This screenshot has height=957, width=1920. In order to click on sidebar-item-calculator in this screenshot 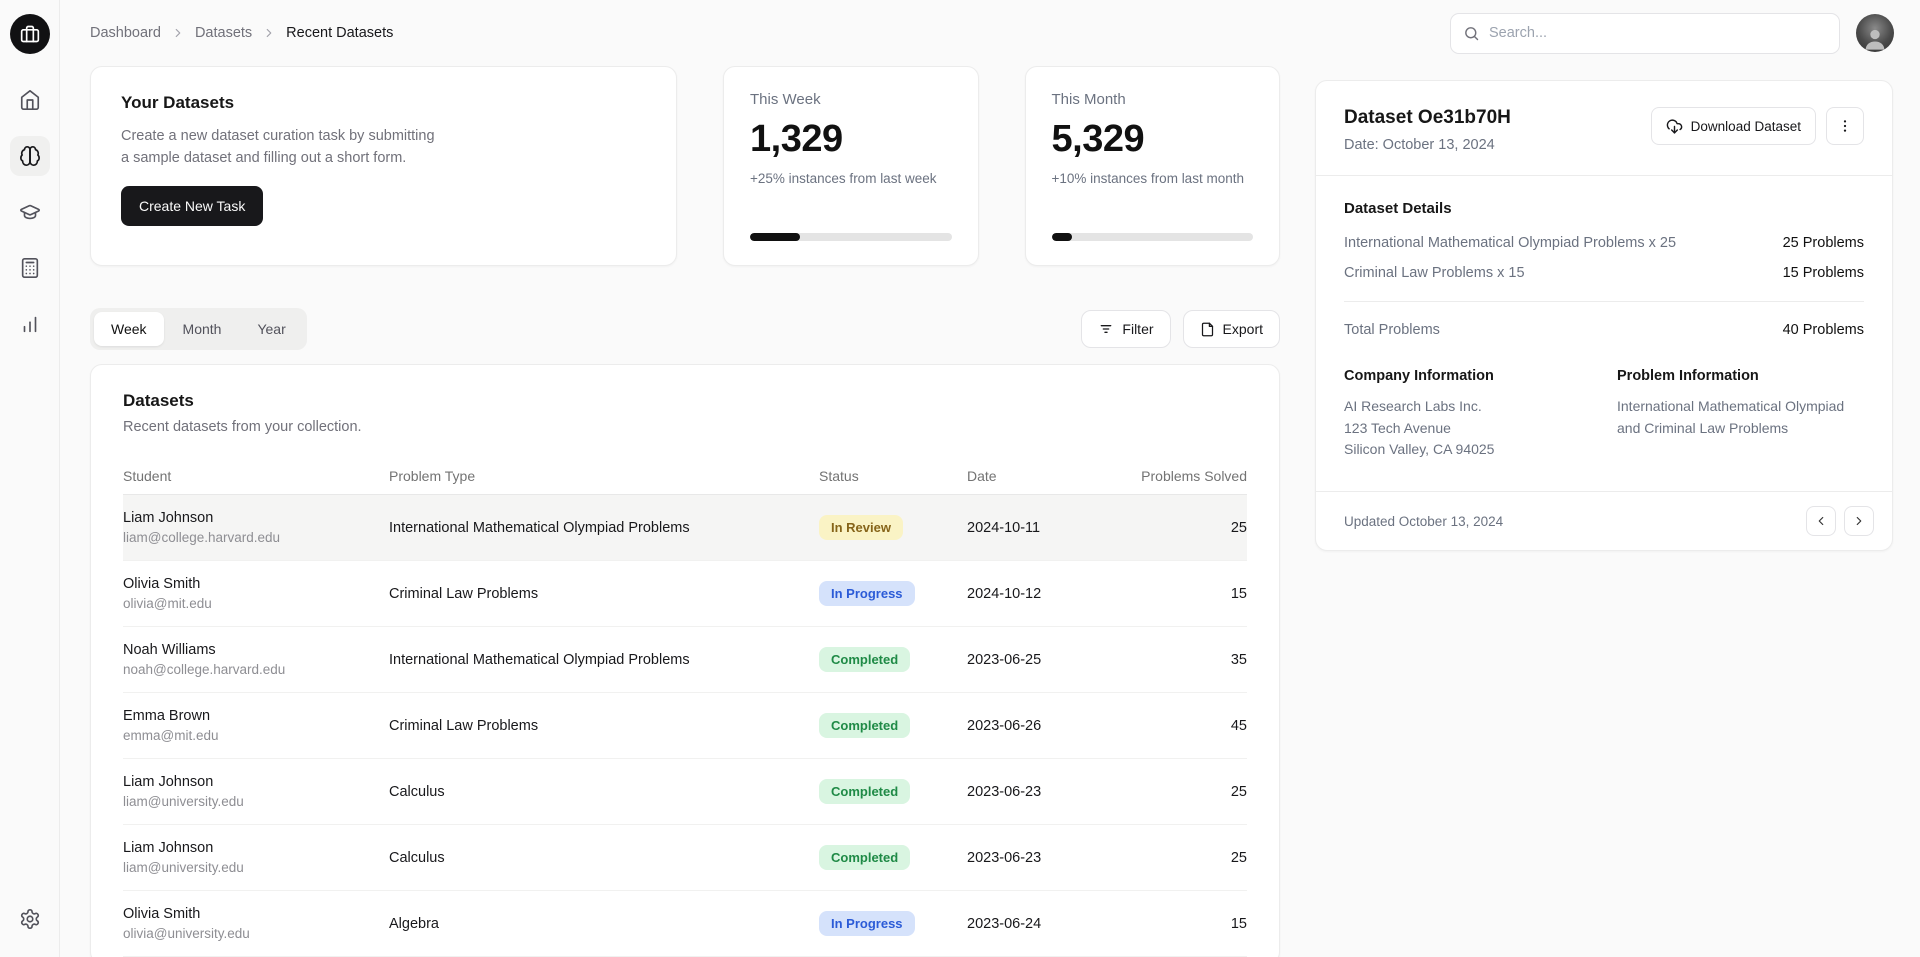, I will do `click(30, 268)`.